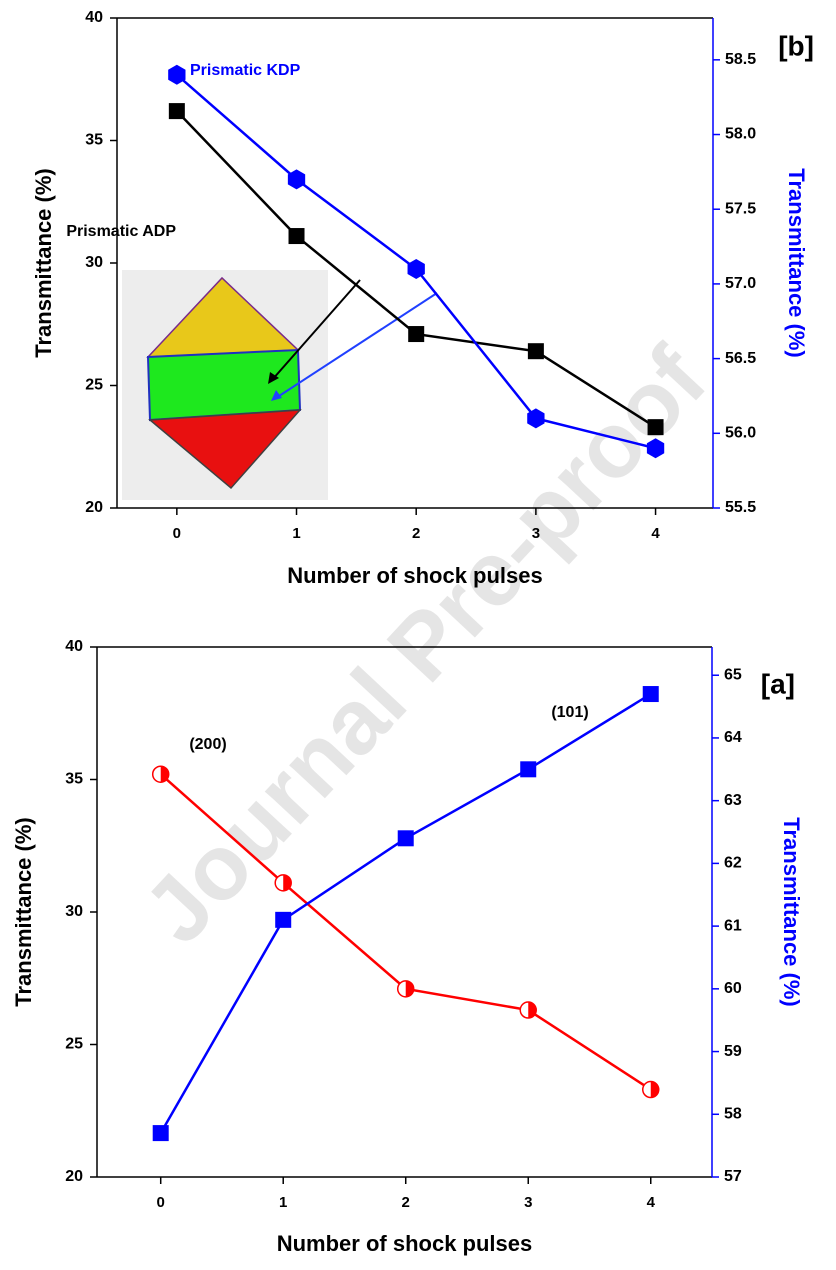 The image size is (836, 1270). I want to click on crystal-bottom-face, so click(225, 449).